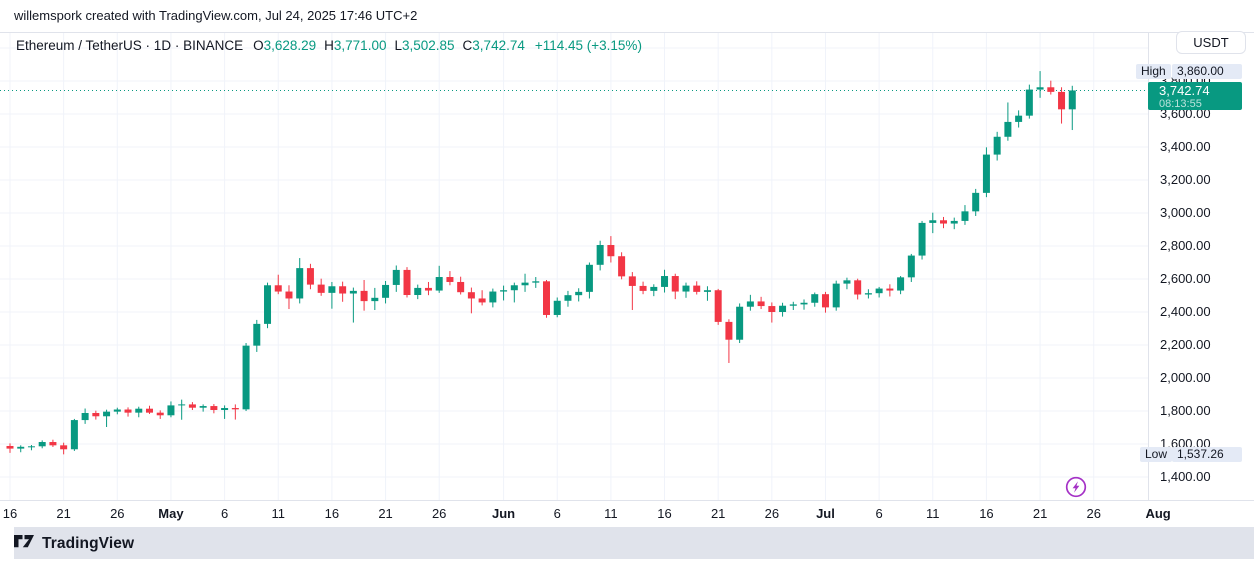  What do you see at coordinates (1184, 90) in the screenshot?
I see `last-price-value: 3,742.74` at bounding box center [1184, 90].